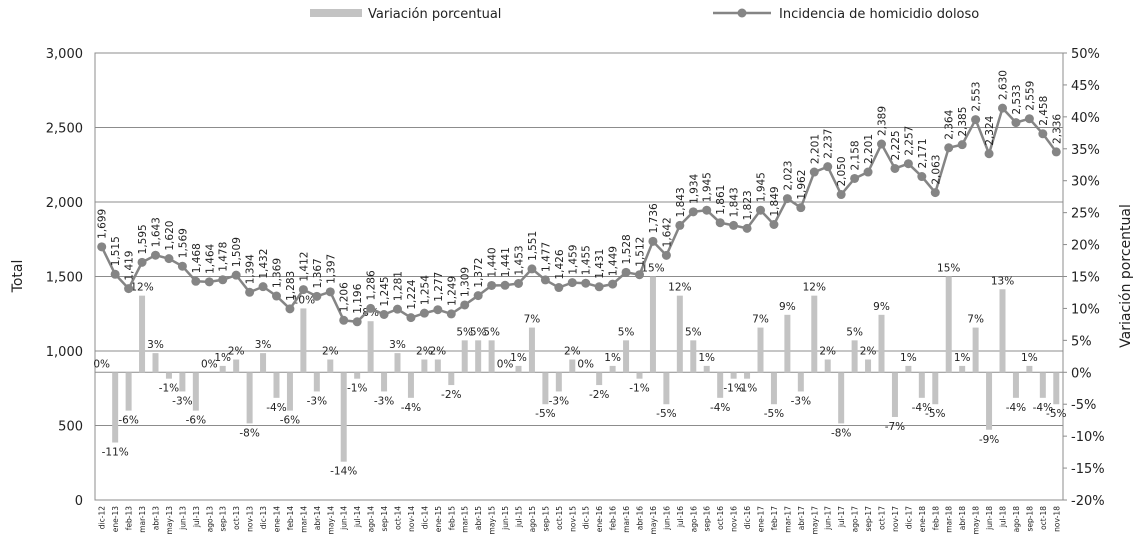  What do you see at coordinates (1056, 519) in the screenshot?
I see `x-tick-label: nov-18` at bounding box center [1056, 519].